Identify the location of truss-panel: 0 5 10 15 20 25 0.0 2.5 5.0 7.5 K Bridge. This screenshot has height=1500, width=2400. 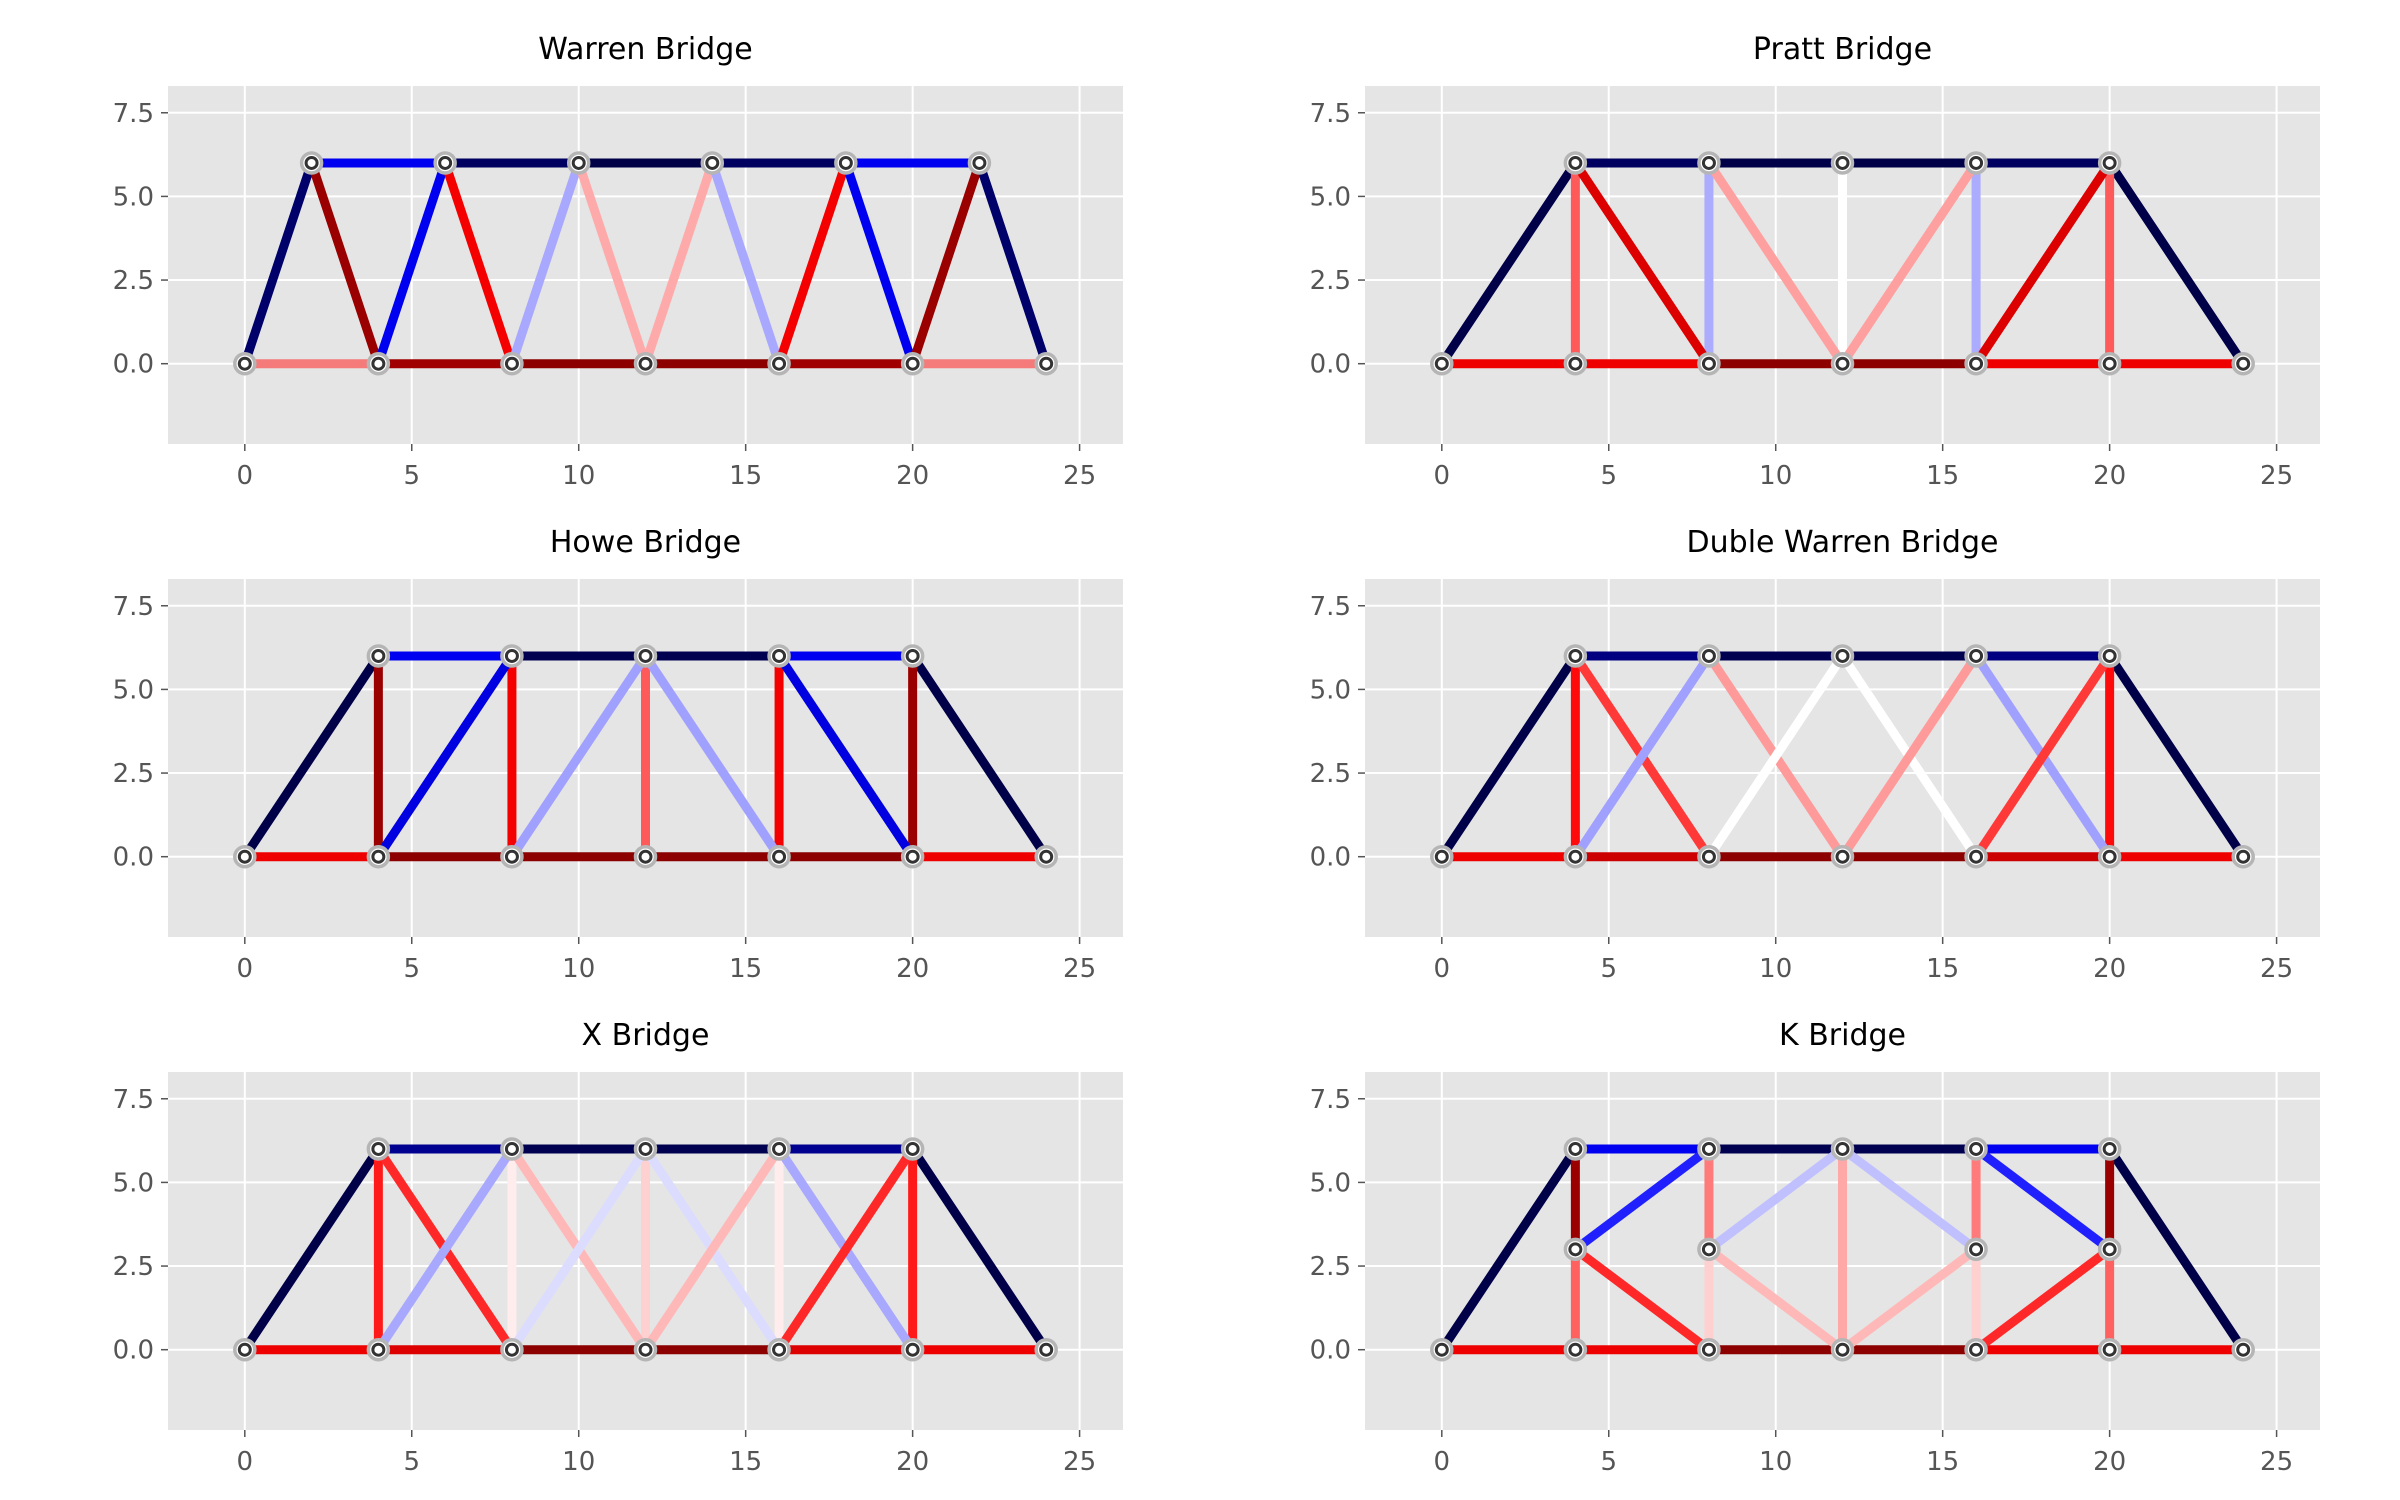
(1815, 1247).